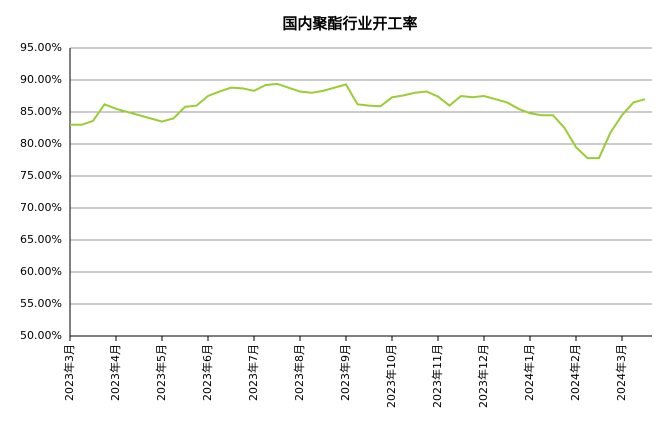  I want to click on y-tick-label: 50.00%, so click(41, 335).